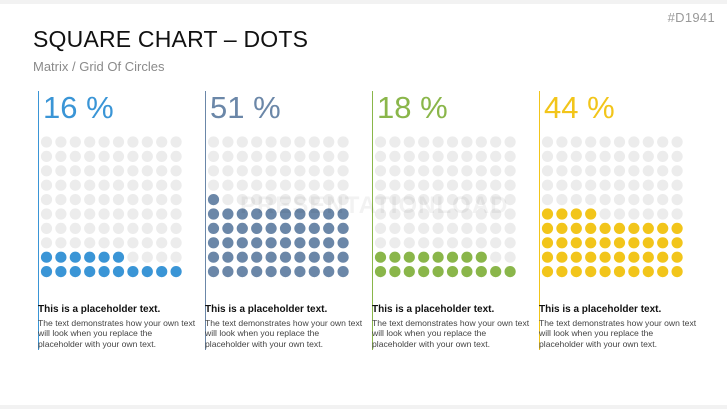  I want to click on caption-title: This is a placeholder text., so click(600, 309).